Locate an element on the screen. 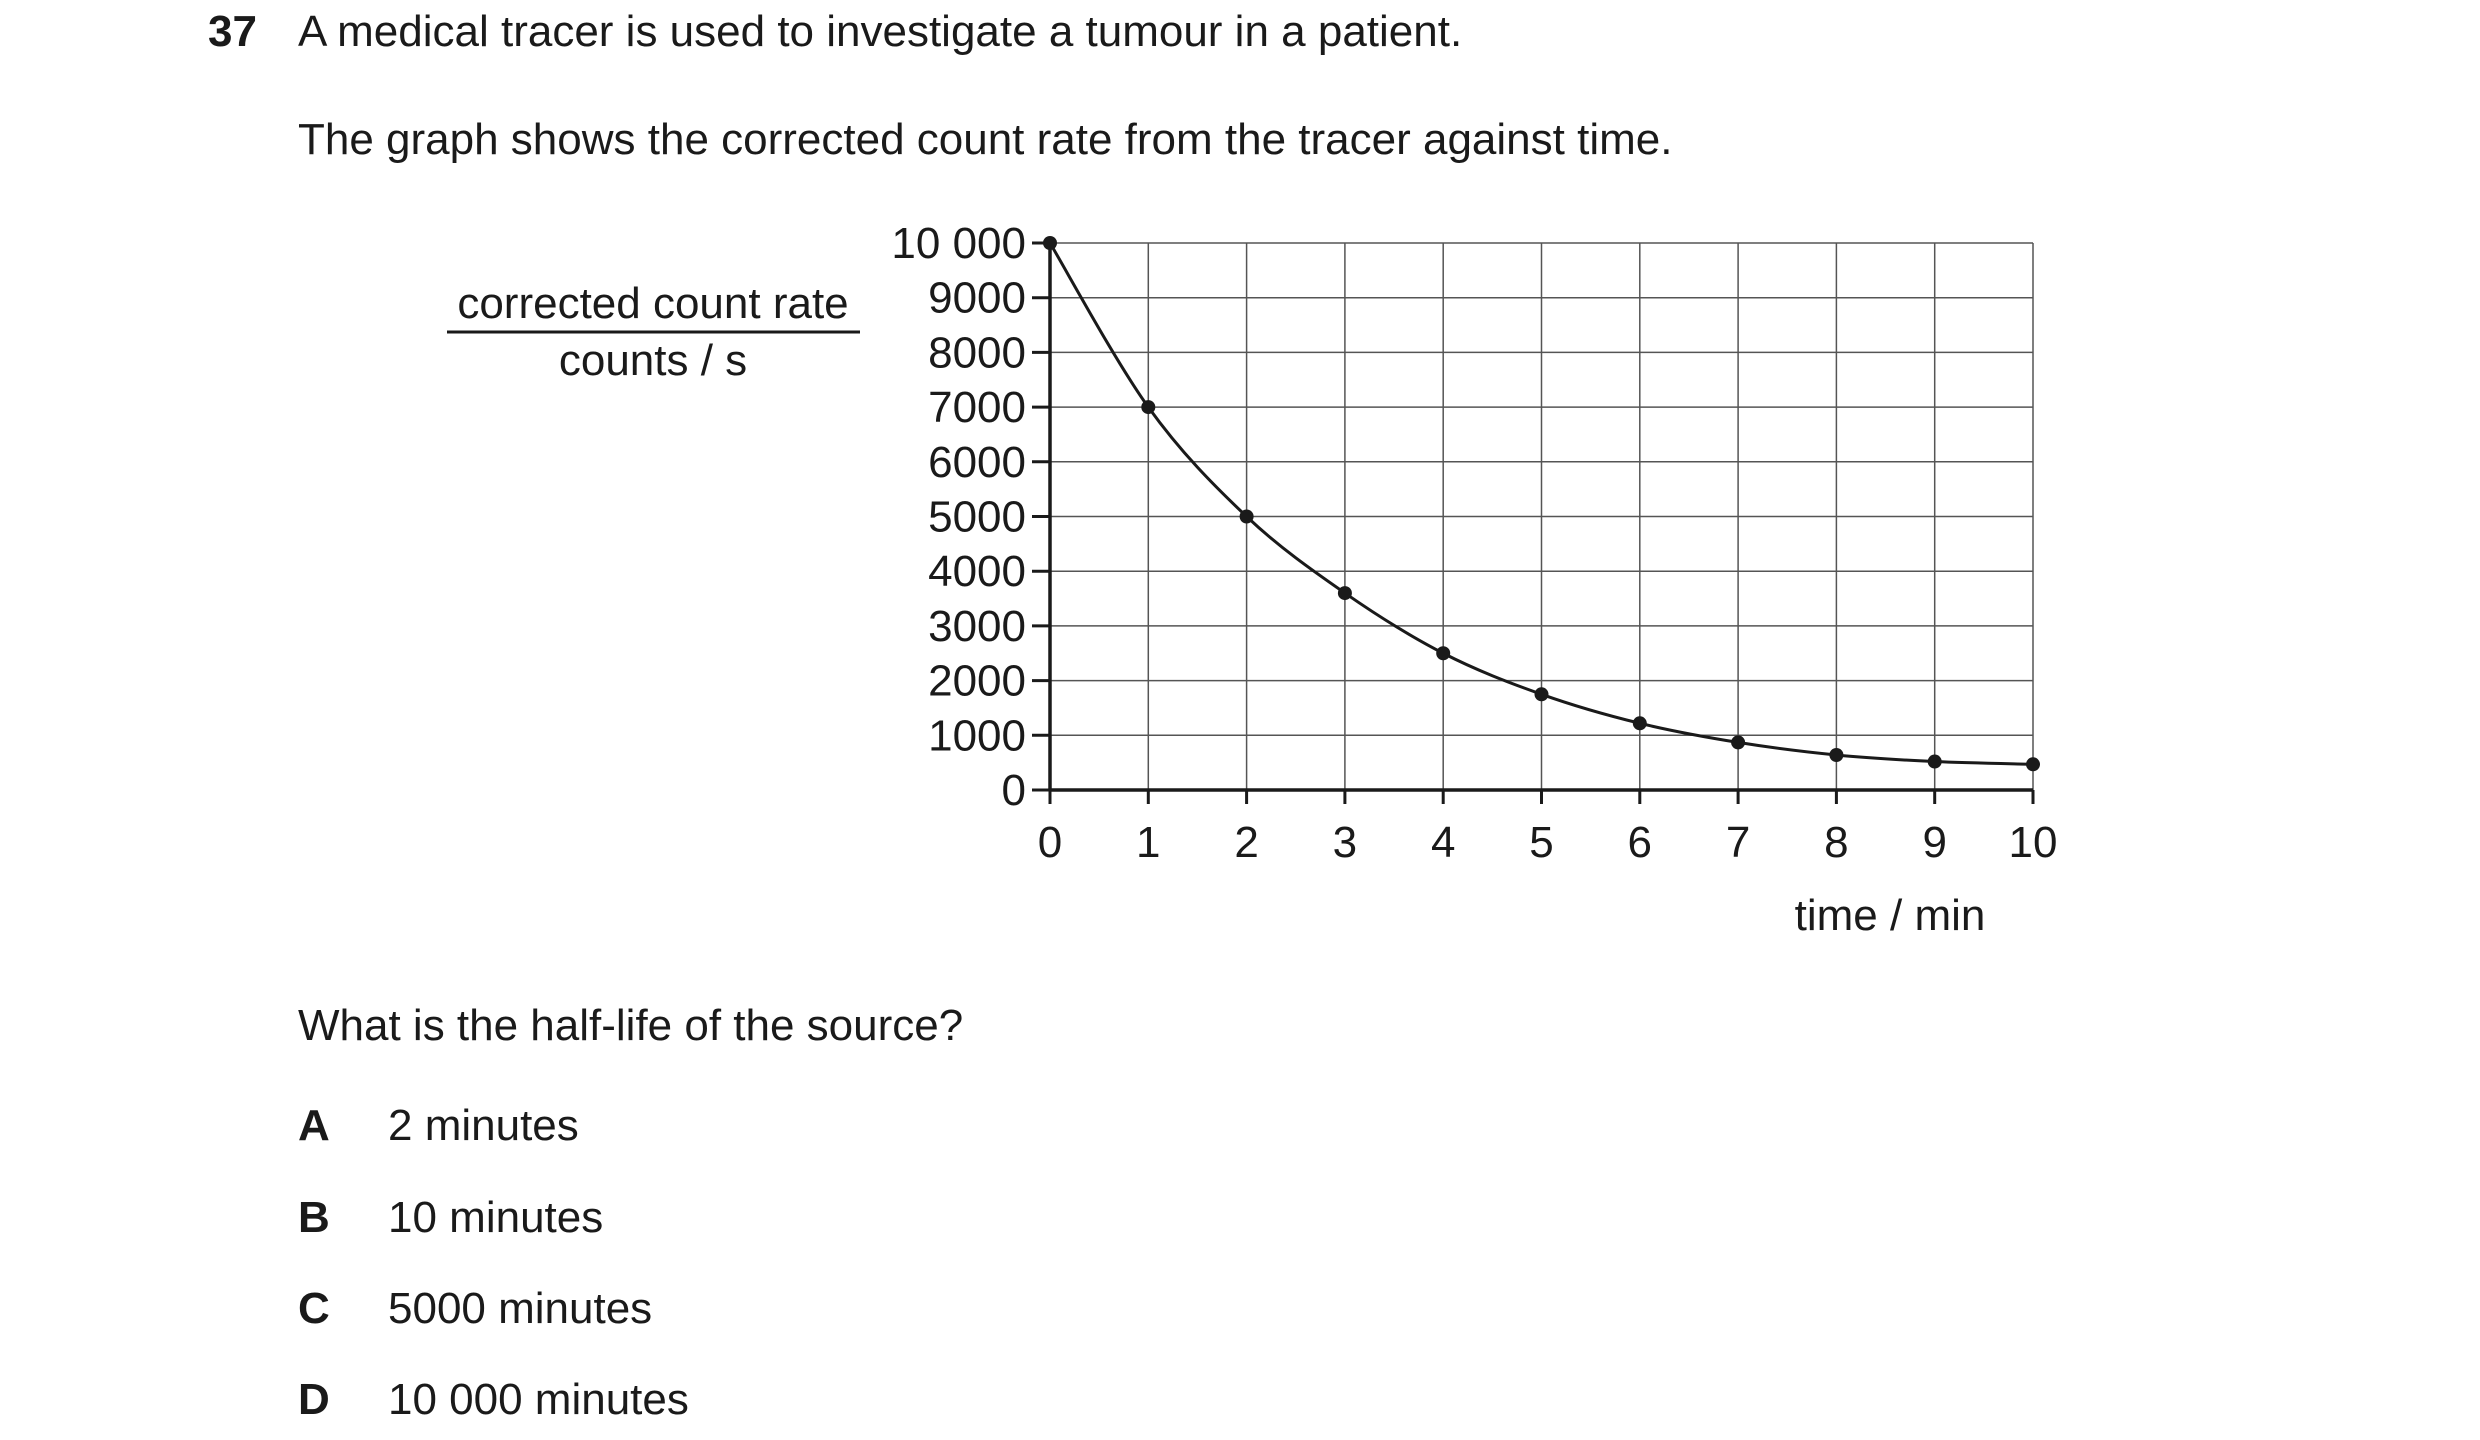  x-tick-label: 5 is located at coordinates (1541, 842).